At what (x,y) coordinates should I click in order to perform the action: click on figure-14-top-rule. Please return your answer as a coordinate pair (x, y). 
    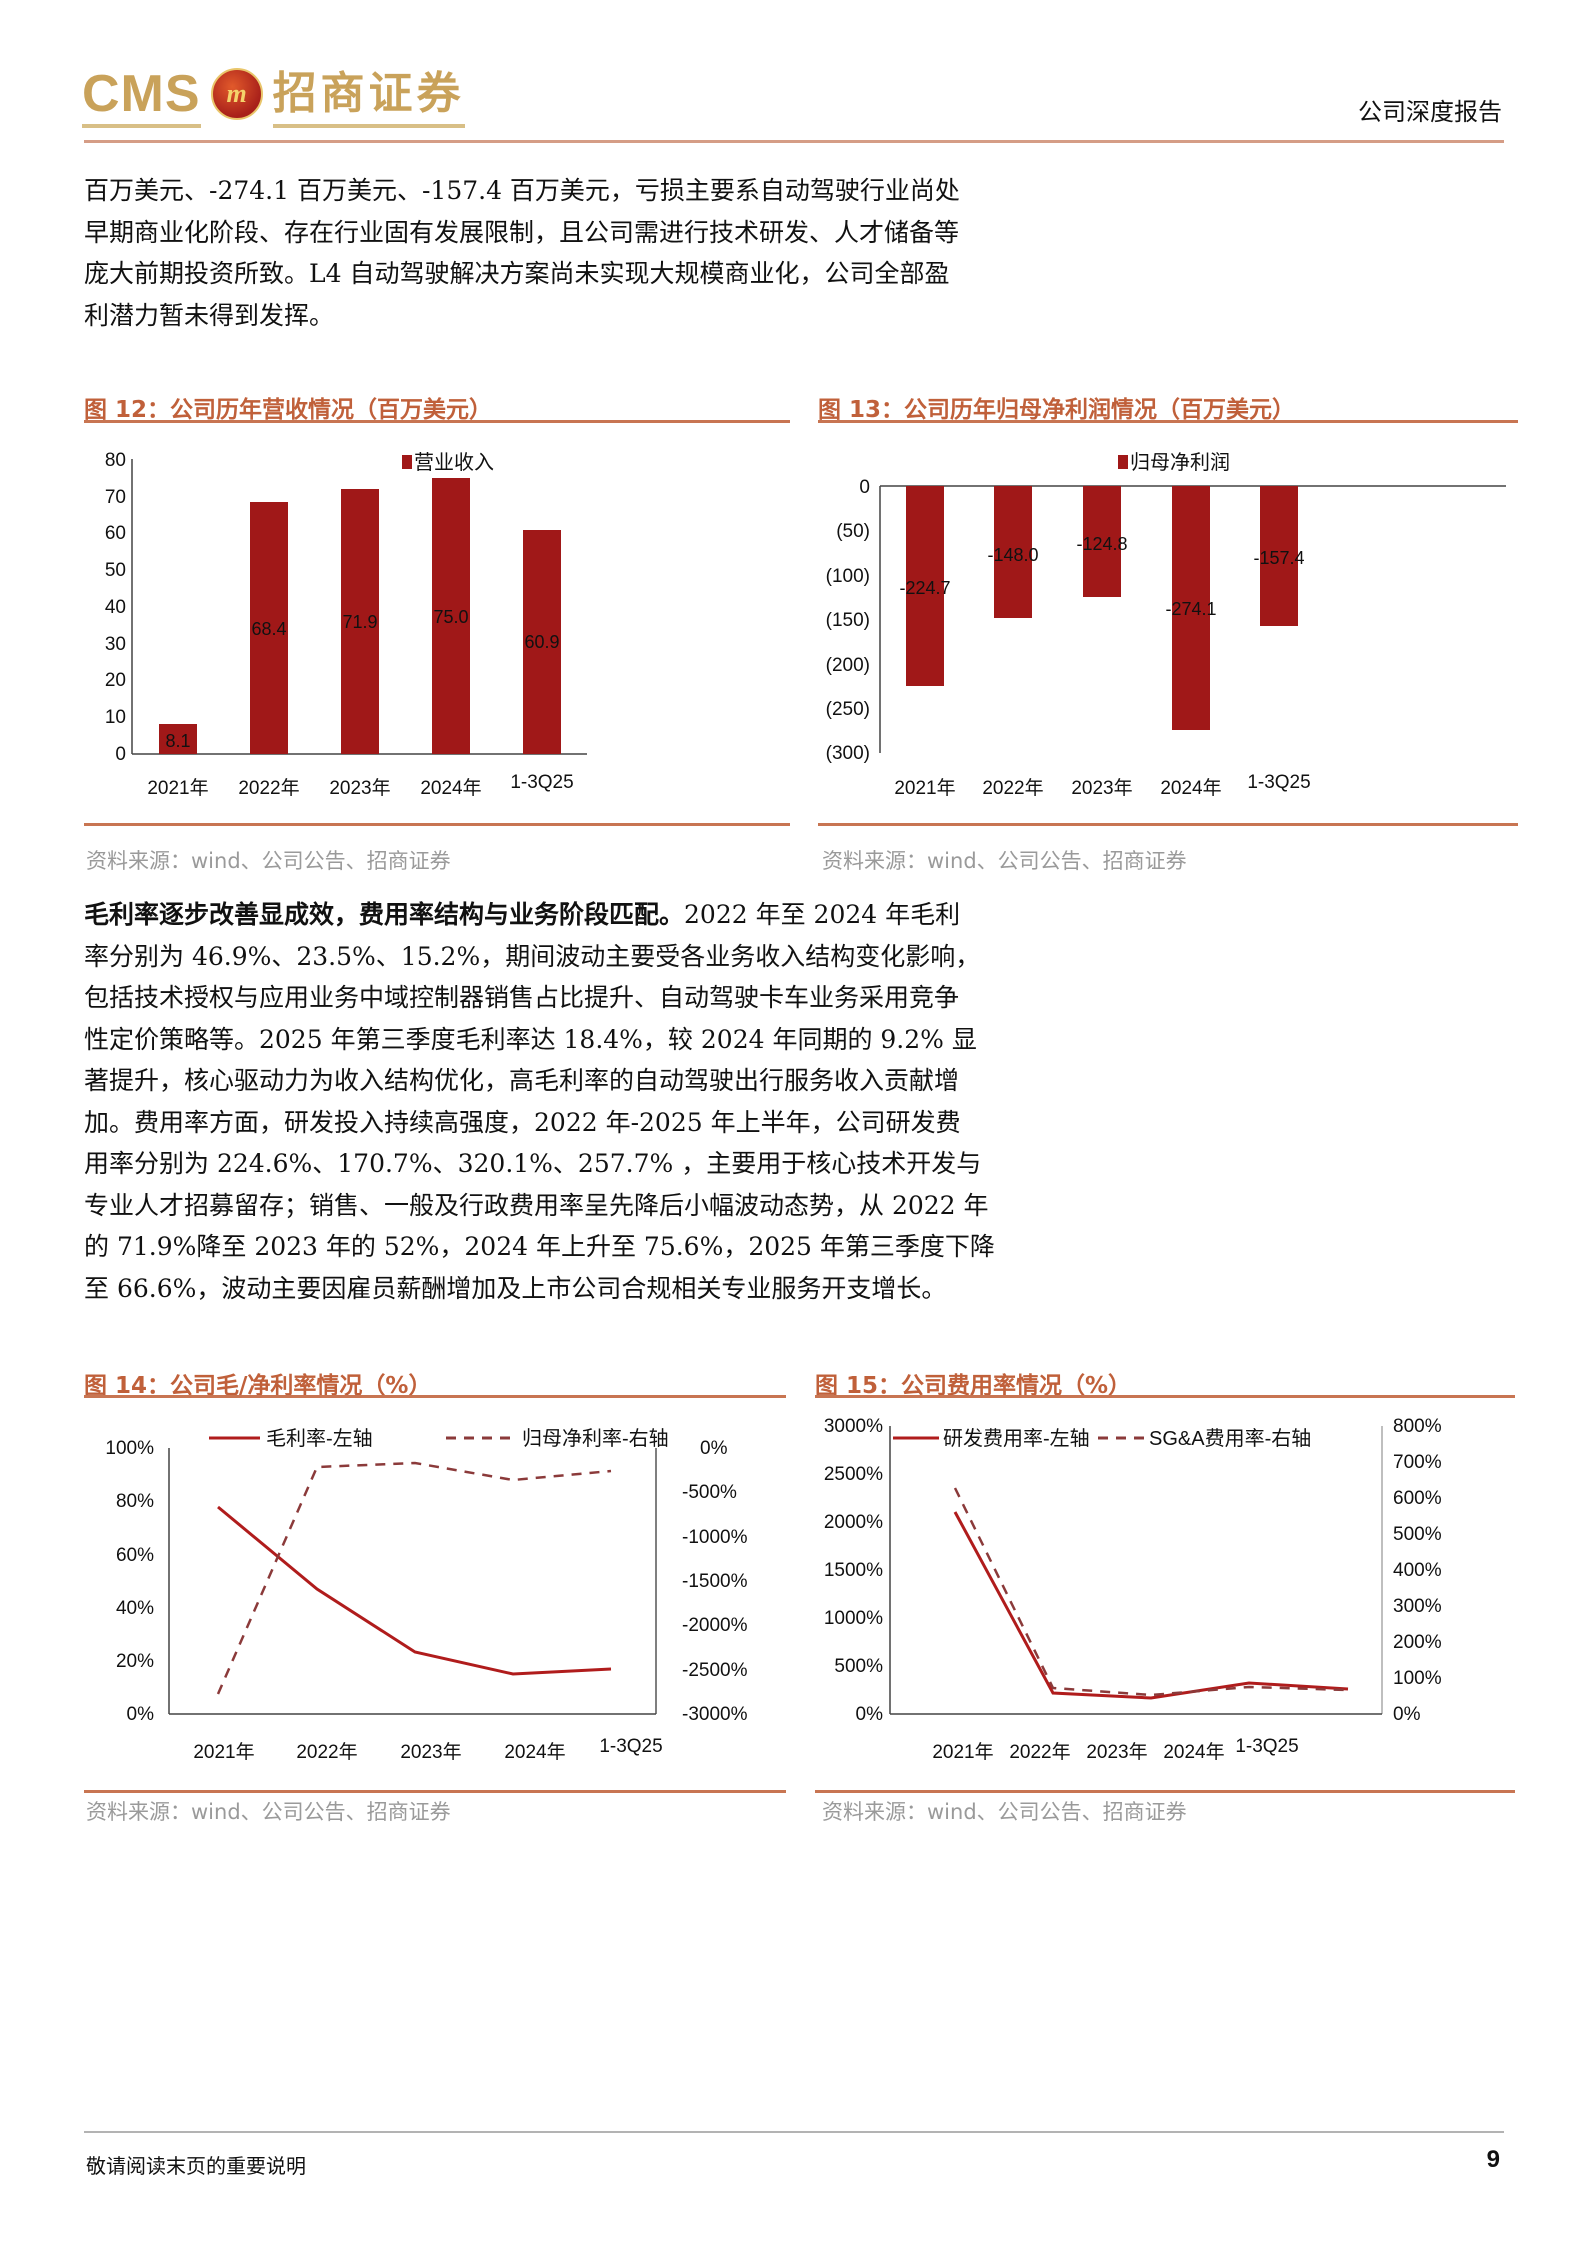
    Looking at the image, I should click on (435, 1396).